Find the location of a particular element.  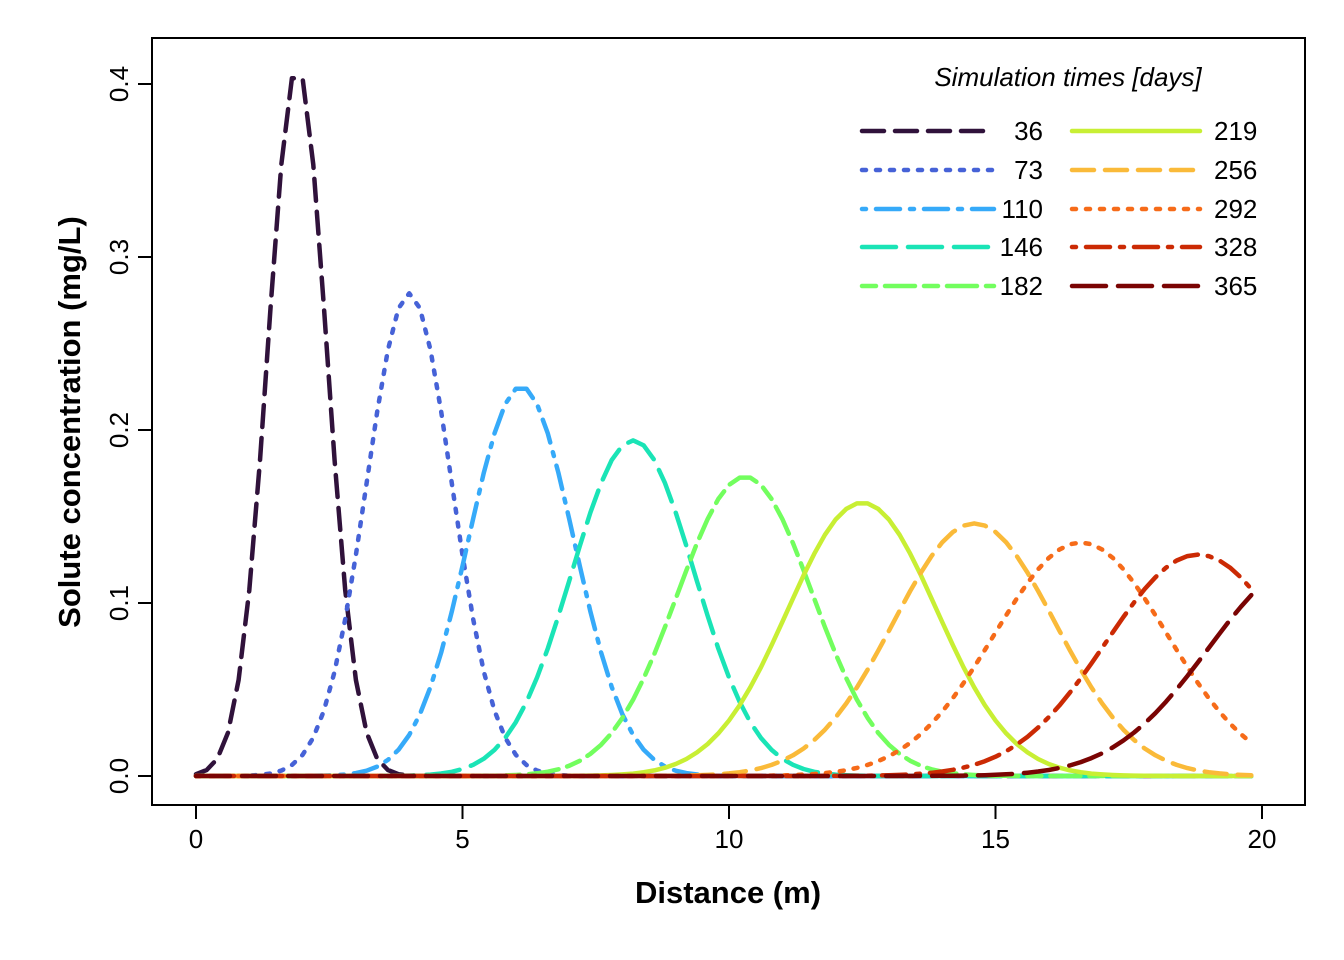

legend-item-219: 219 is located at coordinates (1163, 131).